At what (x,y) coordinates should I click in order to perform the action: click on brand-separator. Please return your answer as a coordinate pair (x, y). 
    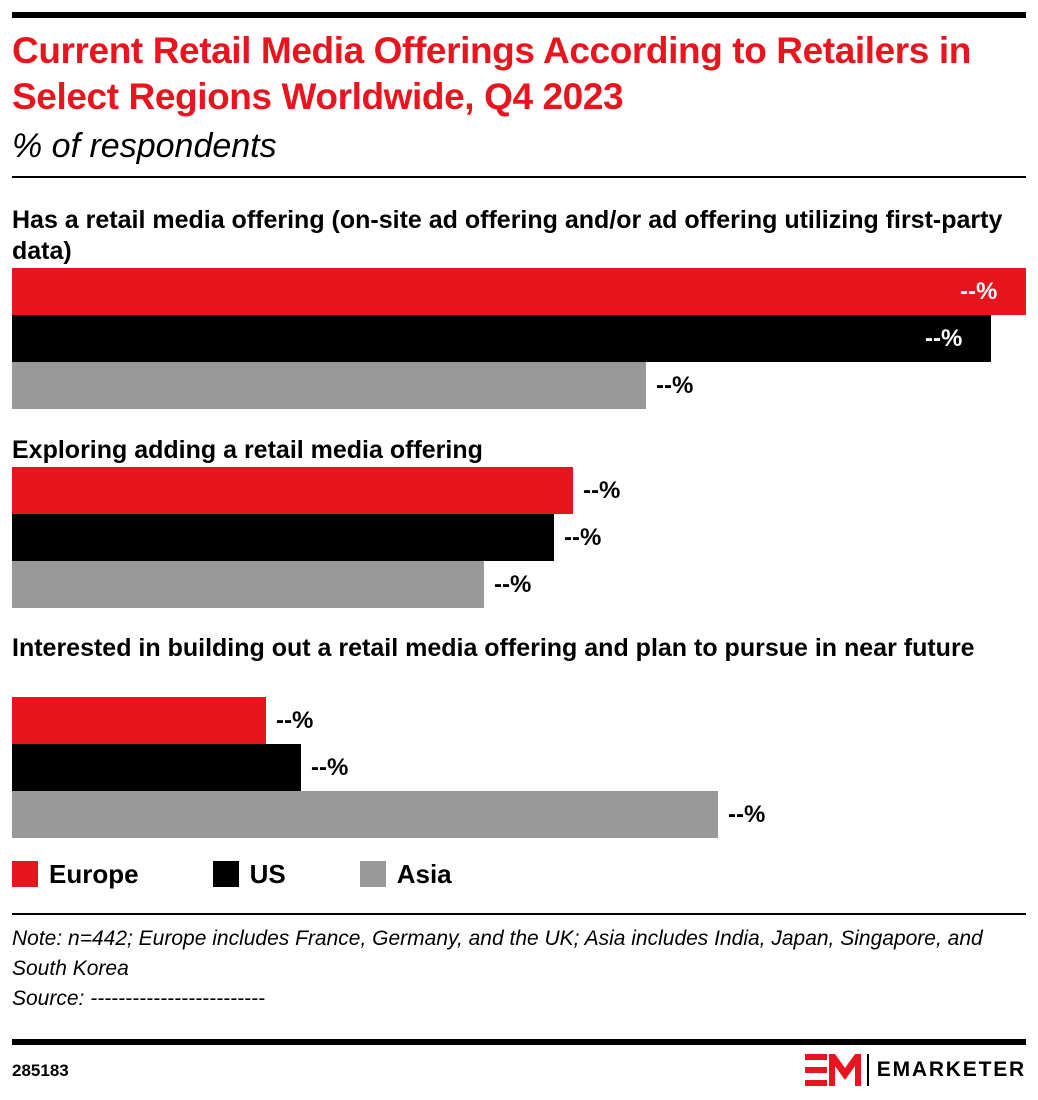
    Looking at the image, I should click on (867, 1070).